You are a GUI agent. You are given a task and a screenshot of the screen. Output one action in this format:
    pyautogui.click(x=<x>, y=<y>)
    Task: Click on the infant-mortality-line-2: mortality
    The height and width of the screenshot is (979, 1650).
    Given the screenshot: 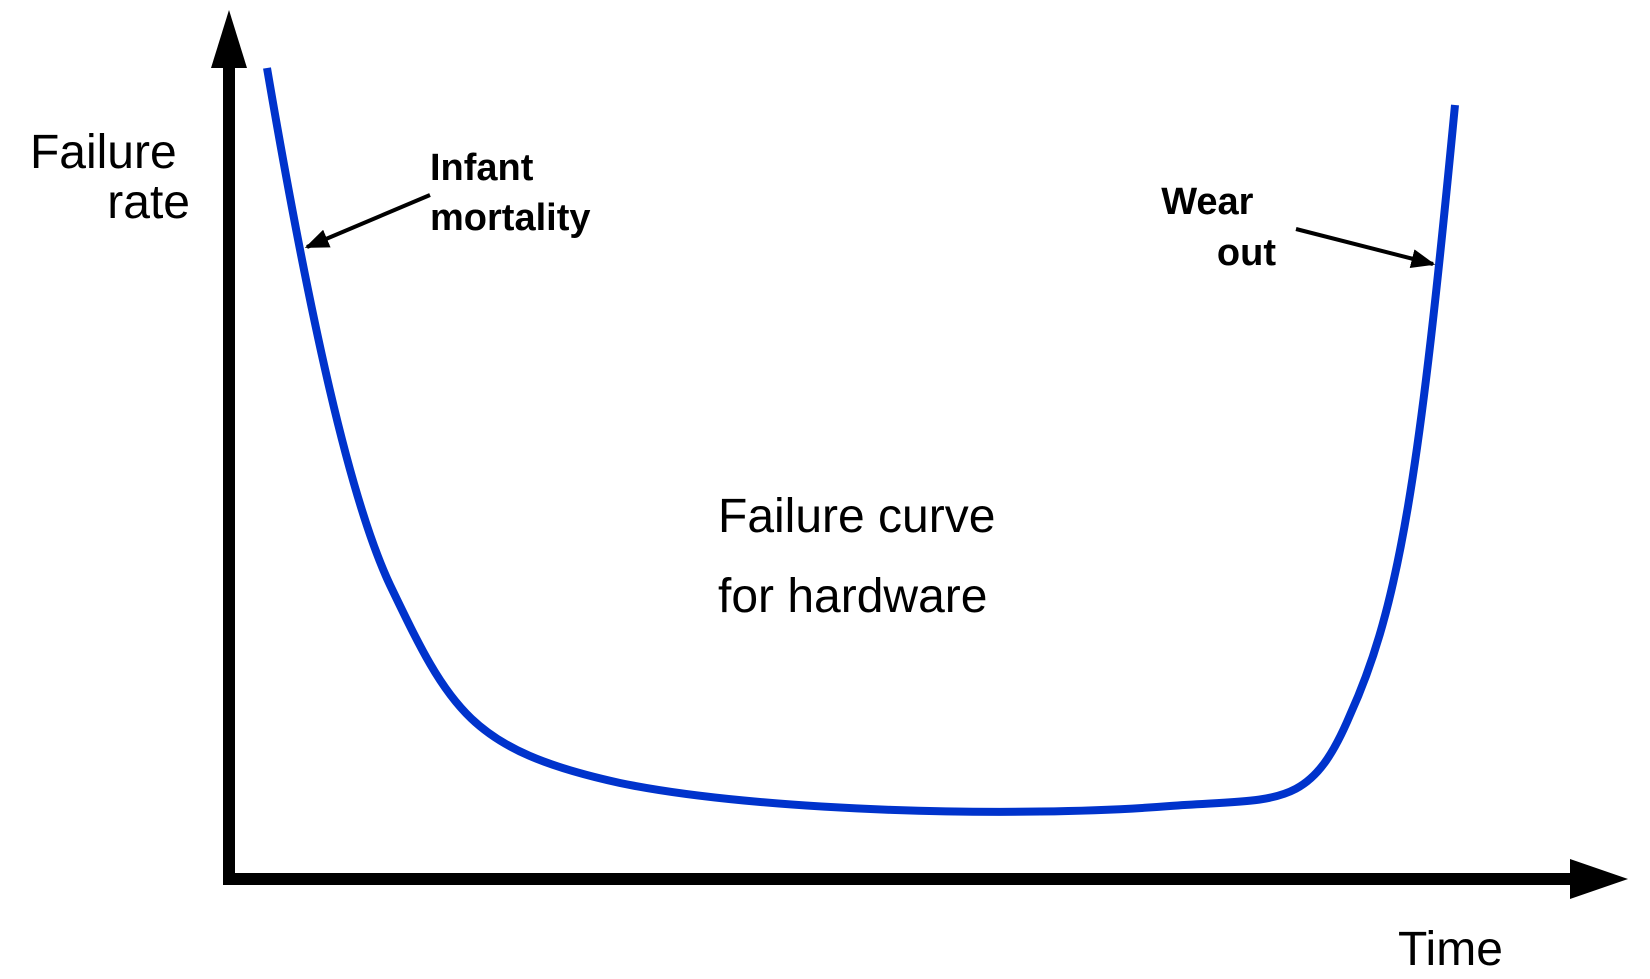 What is the action you would take?
    pyautogui.click(x=510, y=218)
    